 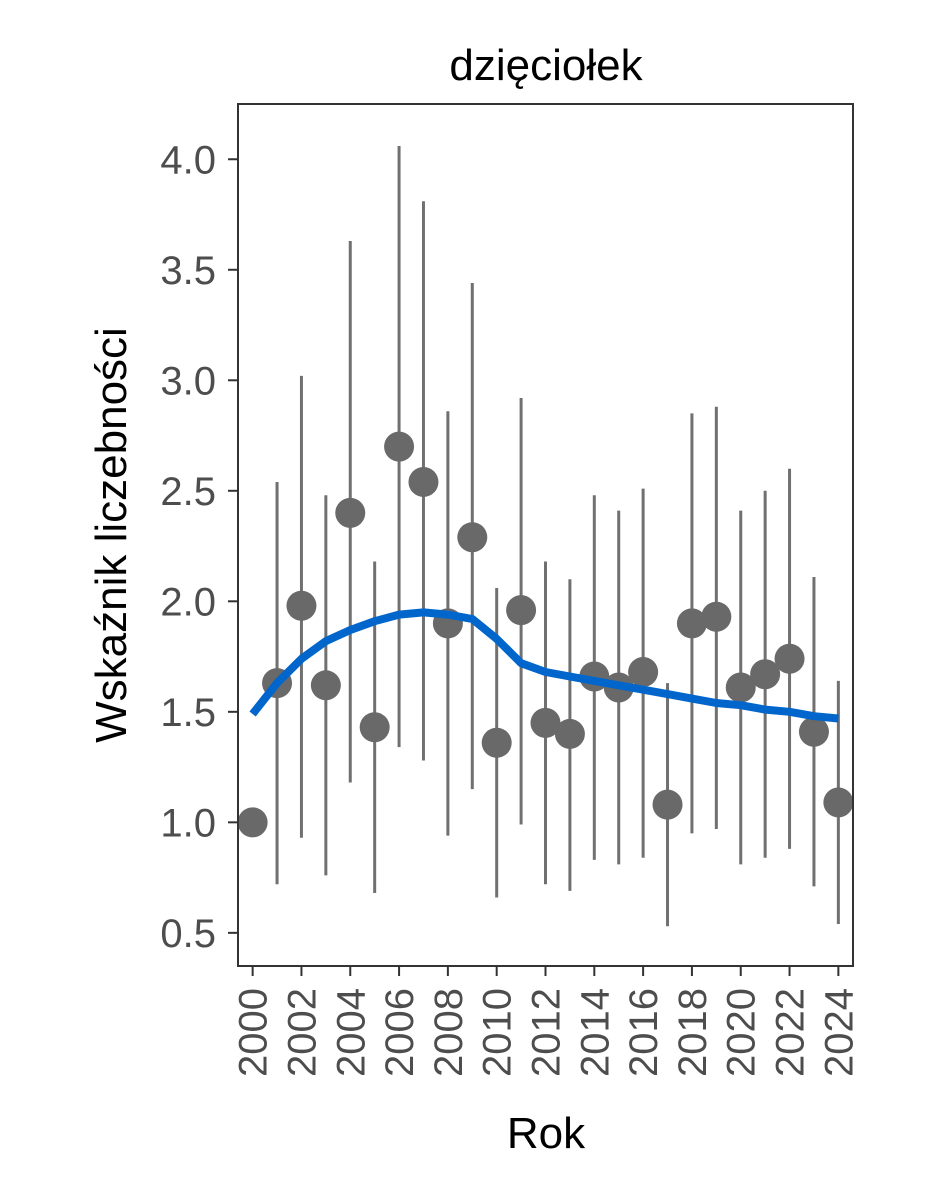 What do you see at coordinates (188, 713) in the screenshot?
I see `y-tick-label: 1.5` at bounding box center [188, 713].